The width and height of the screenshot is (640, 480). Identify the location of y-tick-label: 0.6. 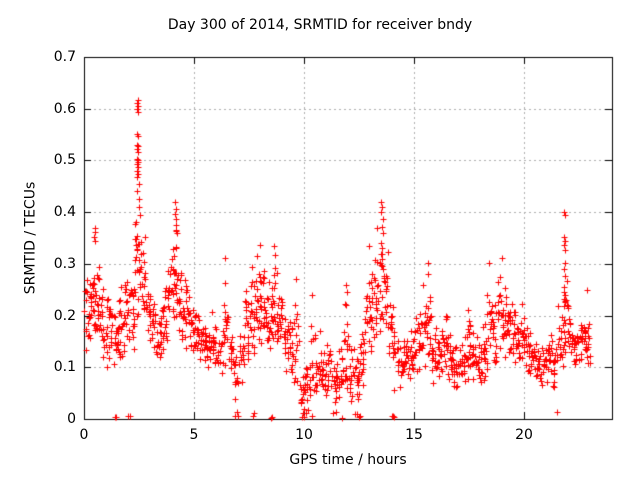
(64, 109).